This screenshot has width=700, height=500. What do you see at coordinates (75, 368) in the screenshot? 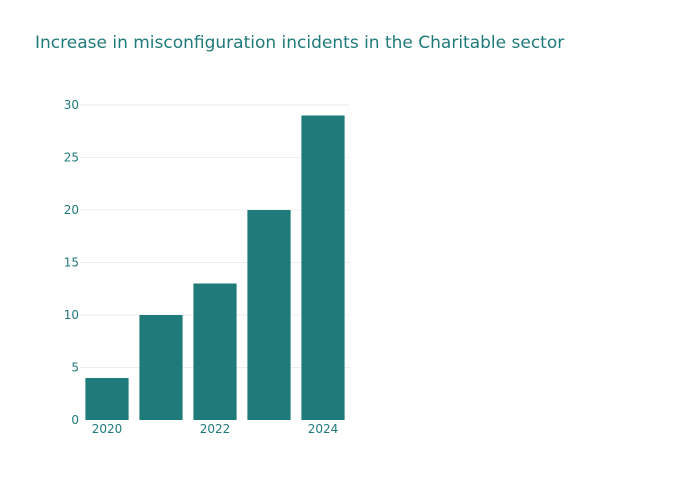
I see `y-tick-label: 5` at bounding box center [75, 368].